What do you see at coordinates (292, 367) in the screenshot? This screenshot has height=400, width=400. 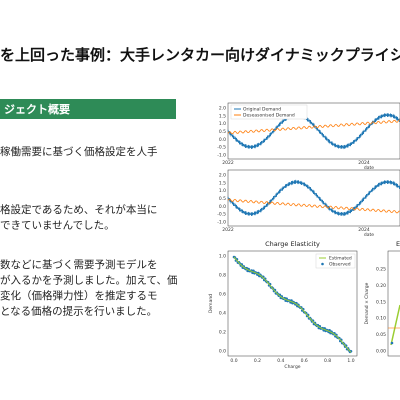 I see `x-axis-label: Charge` at bounding box center [292, 367].